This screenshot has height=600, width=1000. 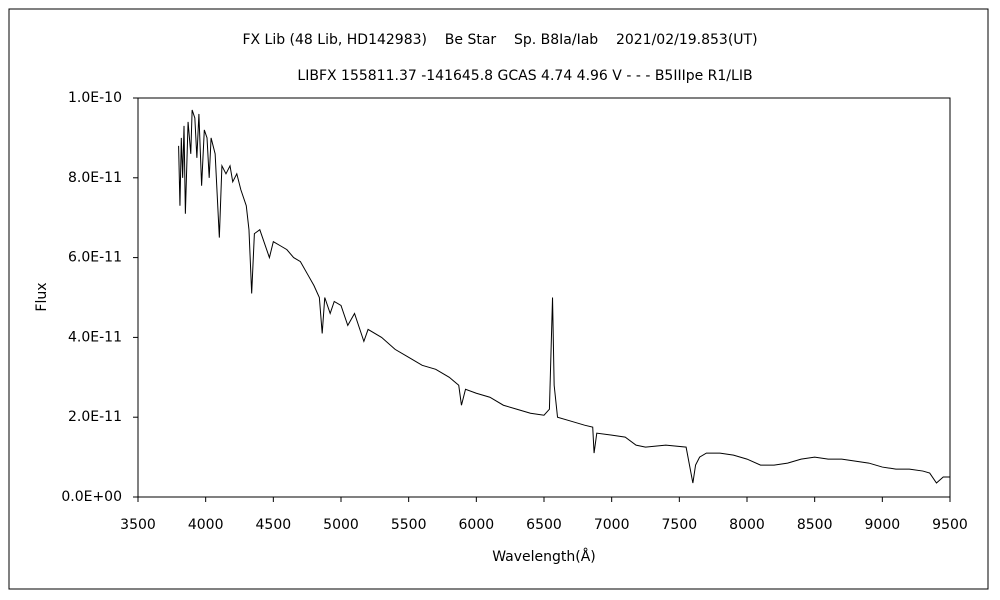 What do you see at coordinates (409, 525) in the screenshot?
I see `x-tick-label: 5500` at bounding box center [409, 525].